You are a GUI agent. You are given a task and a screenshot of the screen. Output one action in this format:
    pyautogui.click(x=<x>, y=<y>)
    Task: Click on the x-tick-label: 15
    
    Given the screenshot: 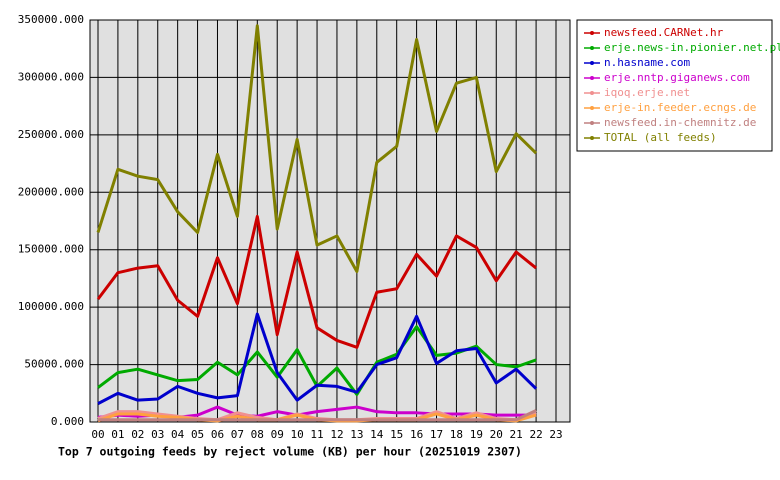 What is the action you would take?
    pyautogui.click(x=396, y=434)
    